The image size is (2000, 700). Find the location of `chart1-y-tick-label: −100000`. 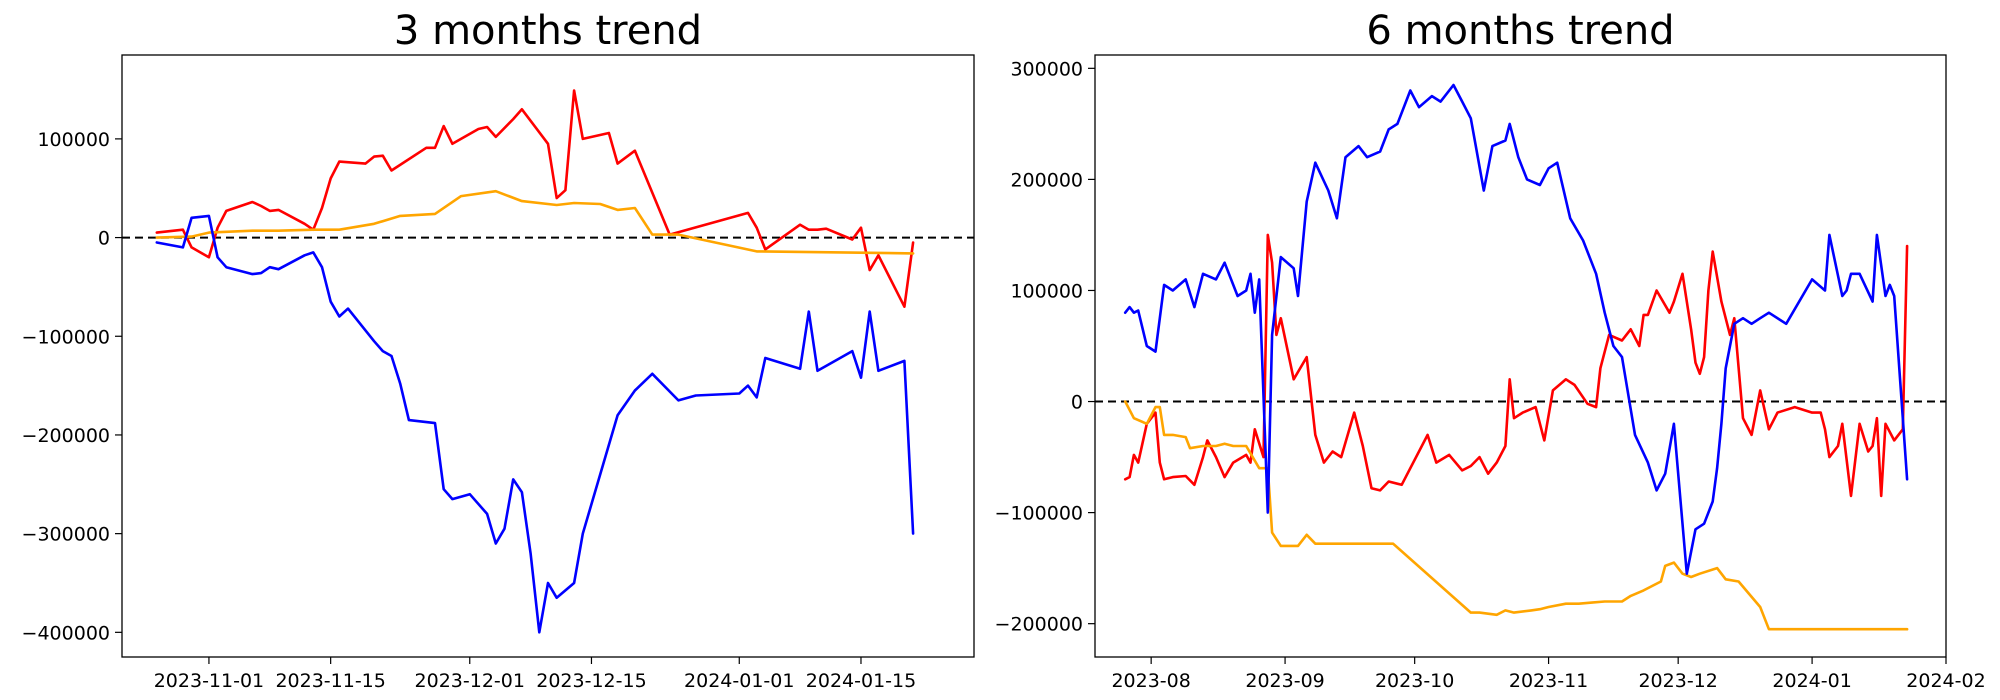

chart1-y-tick-label: −100000 is located at coordinates (66, 337).